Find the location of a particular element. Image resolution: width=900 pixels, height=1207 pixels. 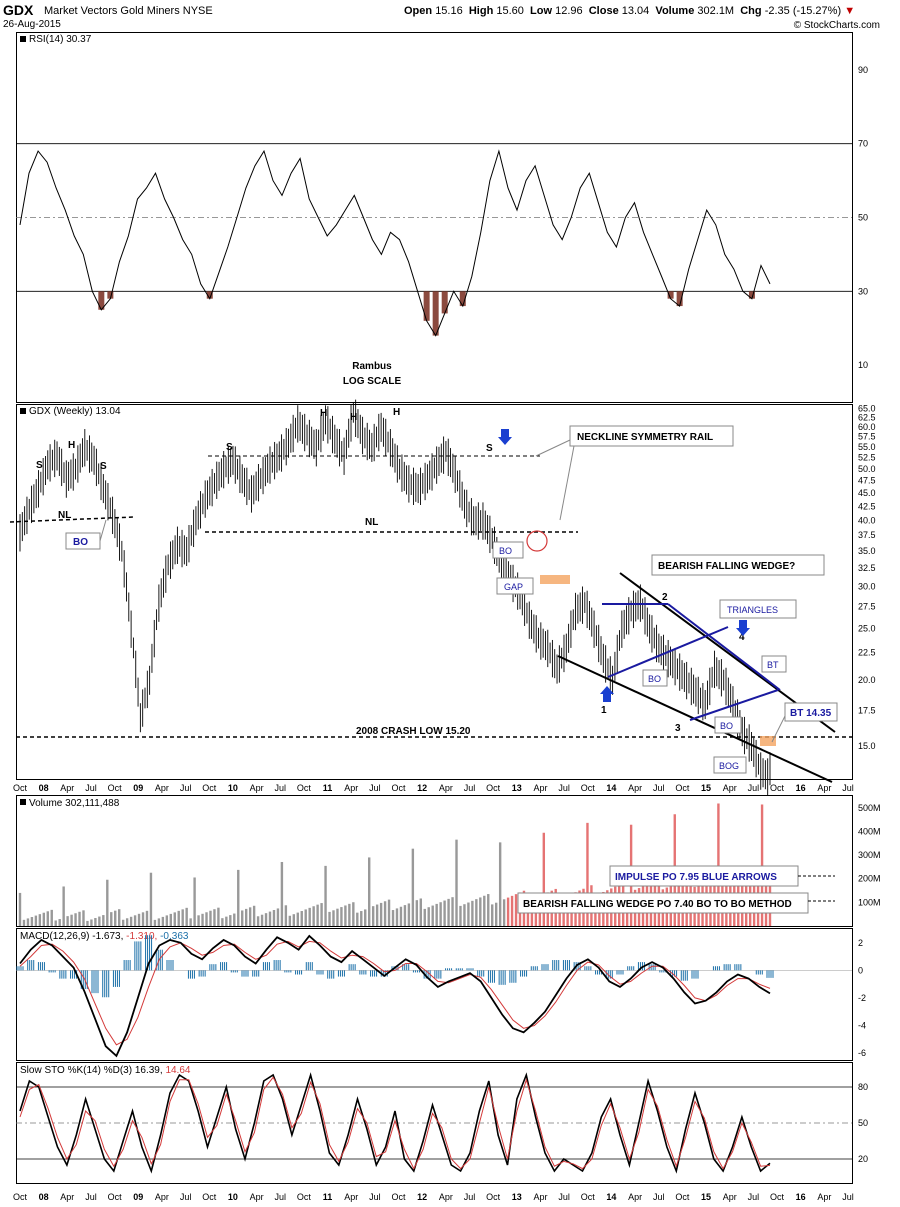

bt-1435-box is located at coordinates (811, 712).